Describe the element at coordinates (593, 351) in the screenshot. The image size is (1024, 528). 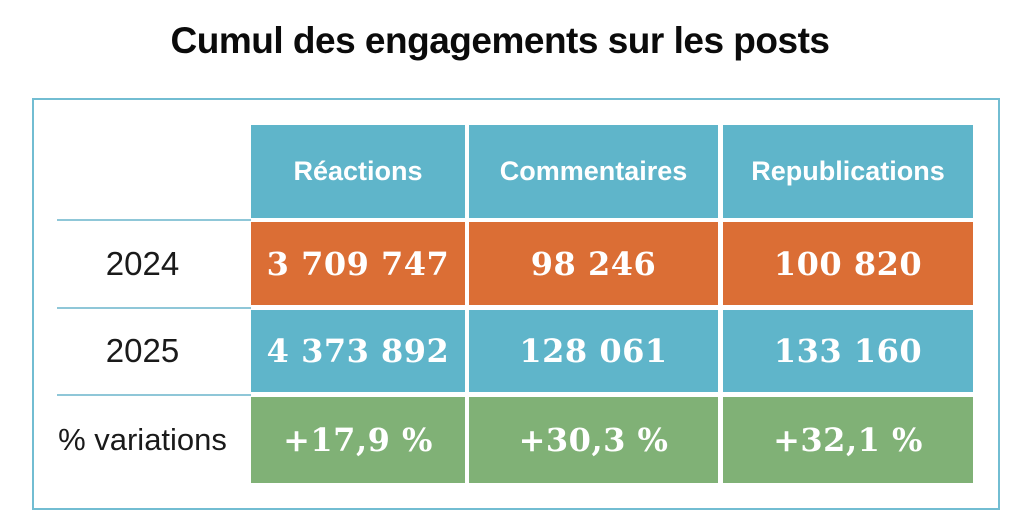
I see `cell-2025-commentaires: 128 061` at that location.